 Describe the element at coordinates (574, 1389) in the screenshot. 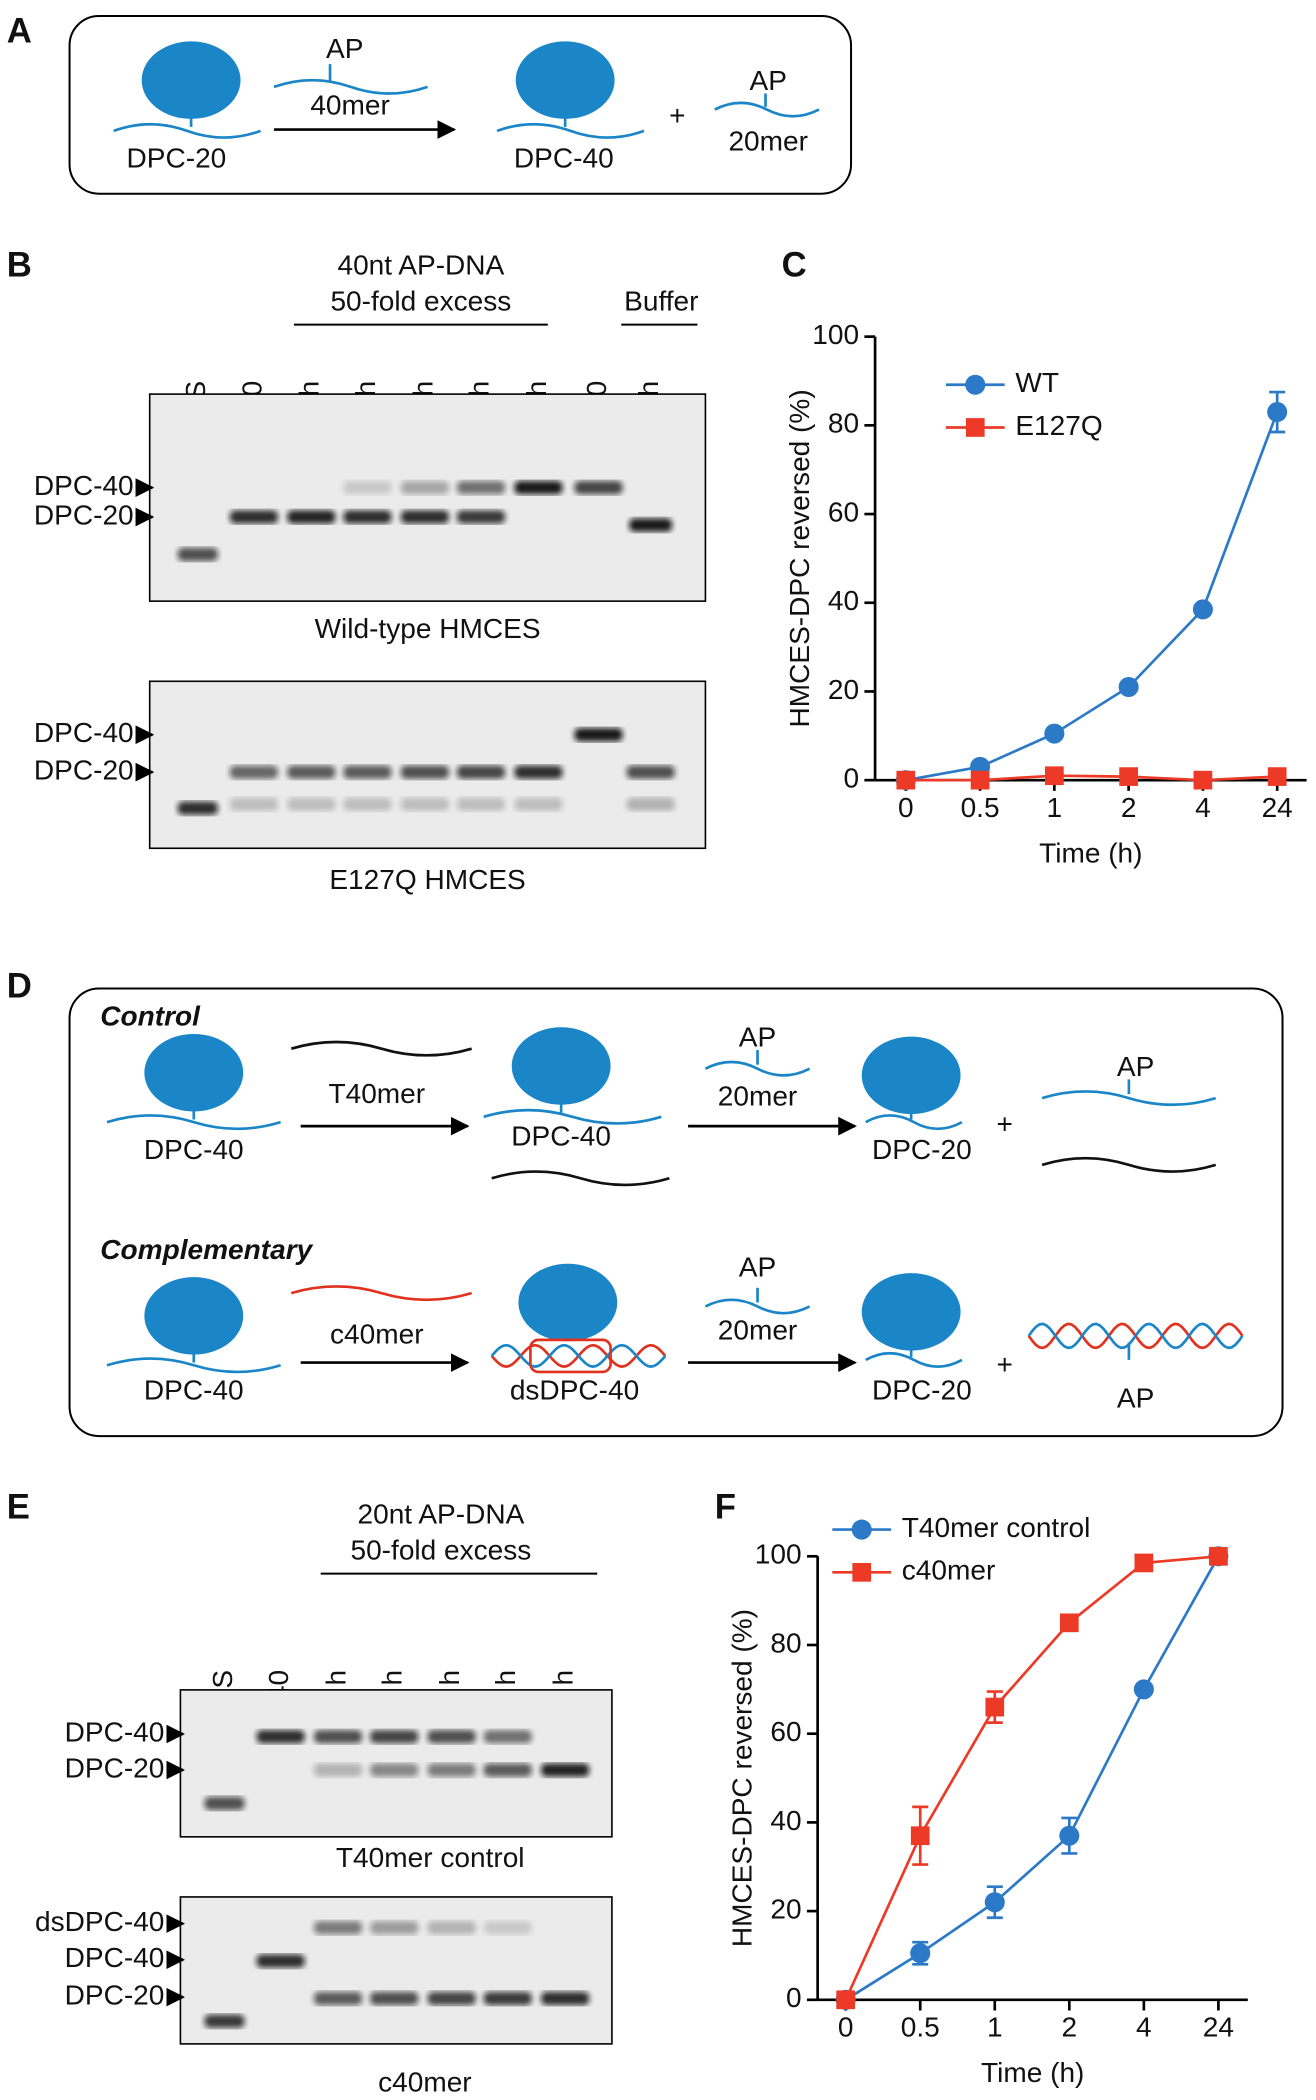

I see `label: dsDPC-40` at that location.